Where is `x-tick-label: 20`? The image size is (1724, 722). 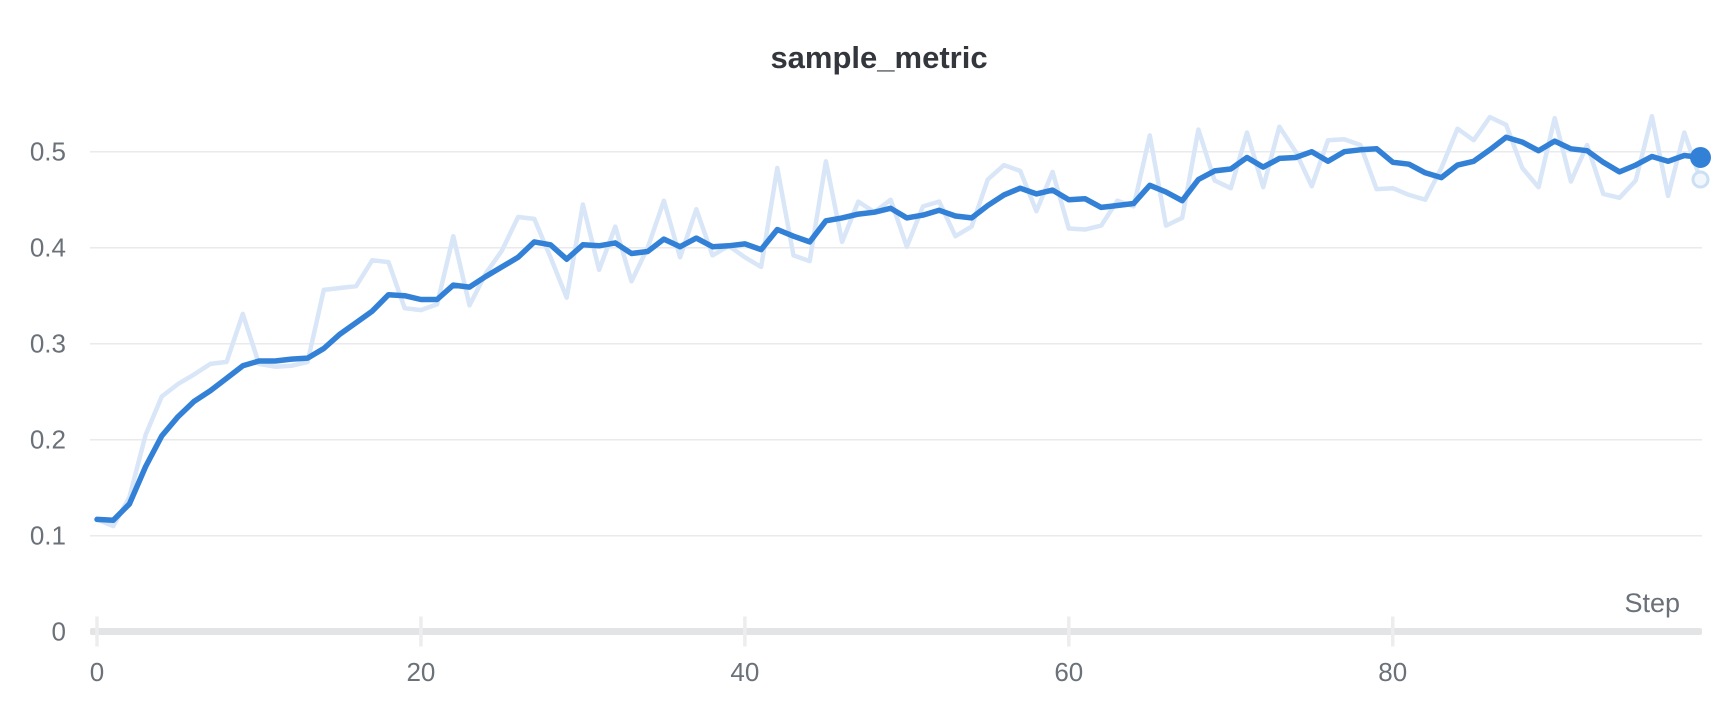 x-tick-label: 20 is located at coordinates (420, 672).